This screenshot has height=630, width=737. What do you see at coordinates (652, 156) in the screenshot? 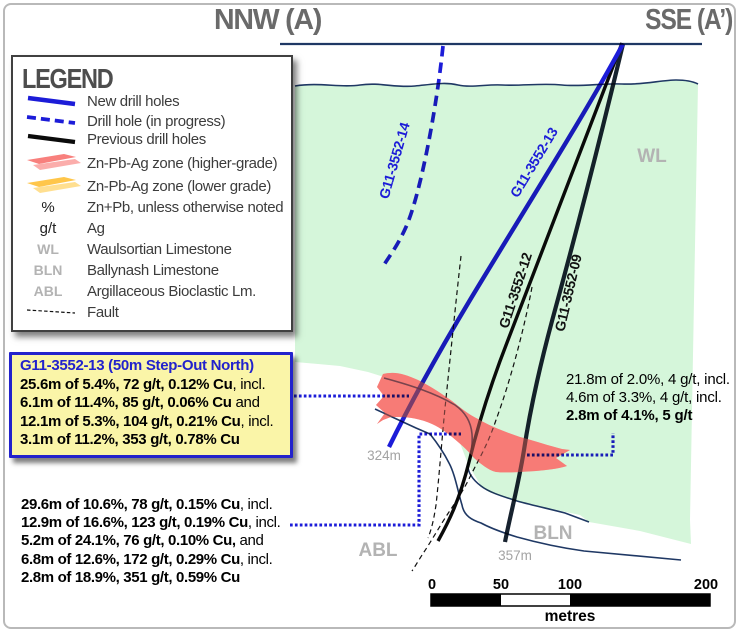
I see `svg-text: WL` at bounding box center [652, 156].